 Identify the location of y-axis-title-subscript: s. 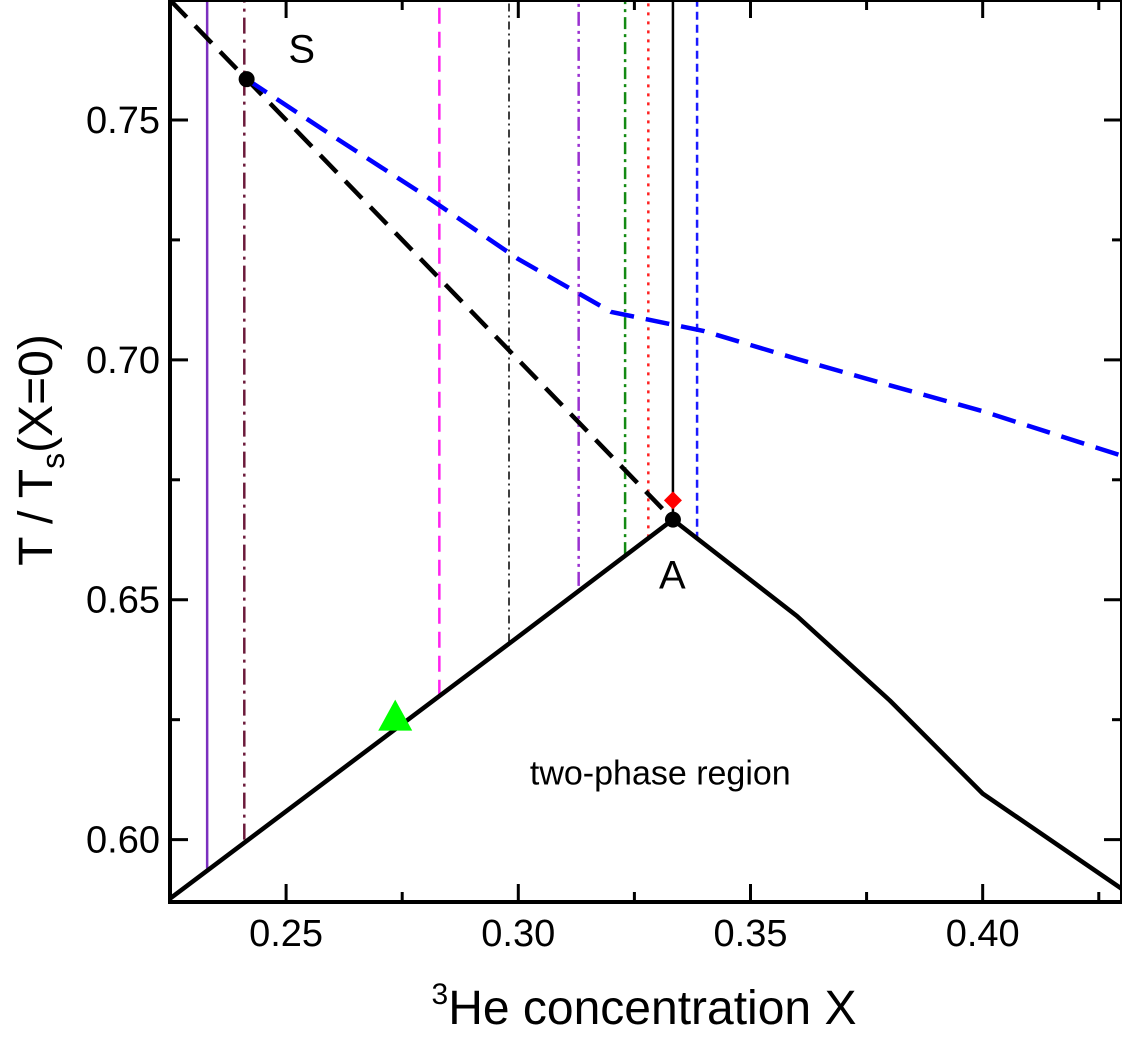
(53, 461).